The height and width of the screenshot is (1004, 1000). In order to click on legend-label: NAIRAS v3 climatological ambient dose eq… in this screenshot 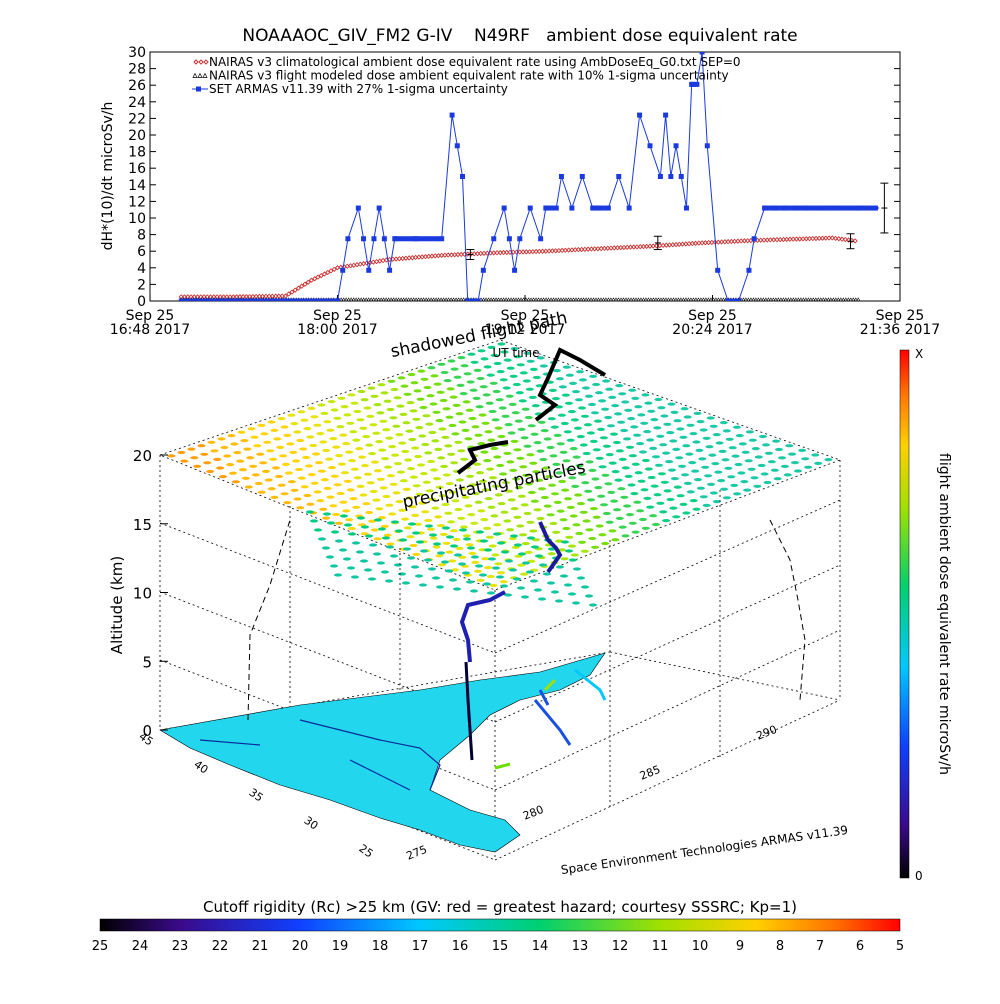, I will do `click(475, 62)`.